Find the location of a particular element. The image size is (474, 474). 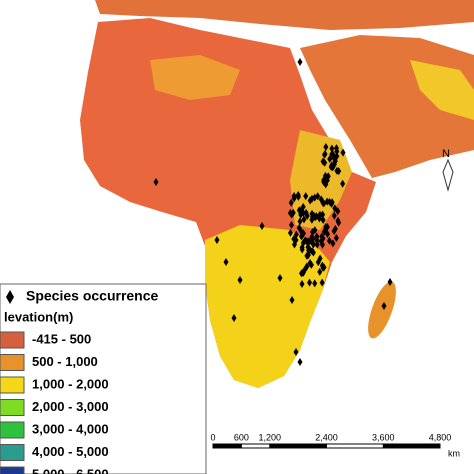

scale-label: 4,800 is located at coordinates (440, 437).